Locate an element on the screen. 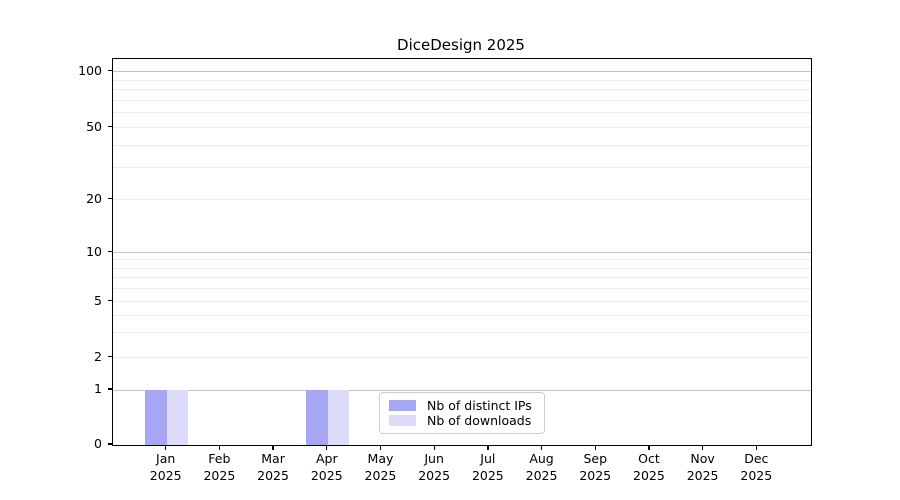 This screenshot has width=900, height=500. y-tick-label: 5 is located at coordinates (98, 300).